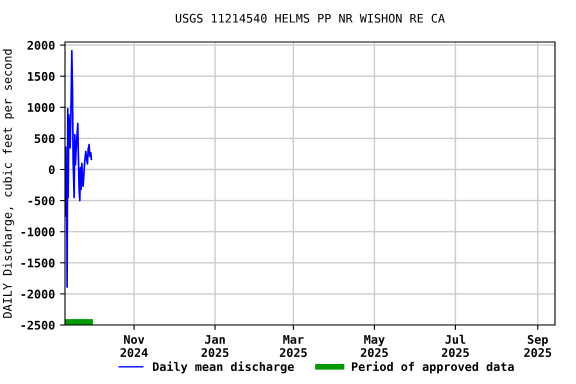 The width and height of the screenshot is (576, 384). Describe the element at coordinates (8, 184) in the screenshot. I see `y-axis-title: DAILY Discharge, cubic feet per second` at that location.